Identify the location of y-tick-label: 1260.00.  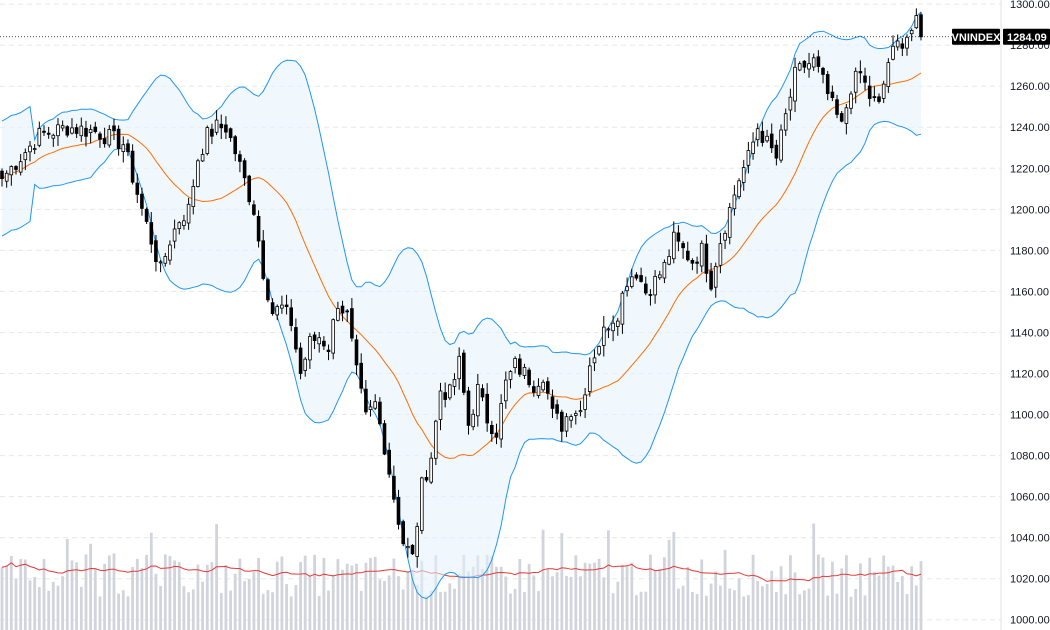
(1030, 87).